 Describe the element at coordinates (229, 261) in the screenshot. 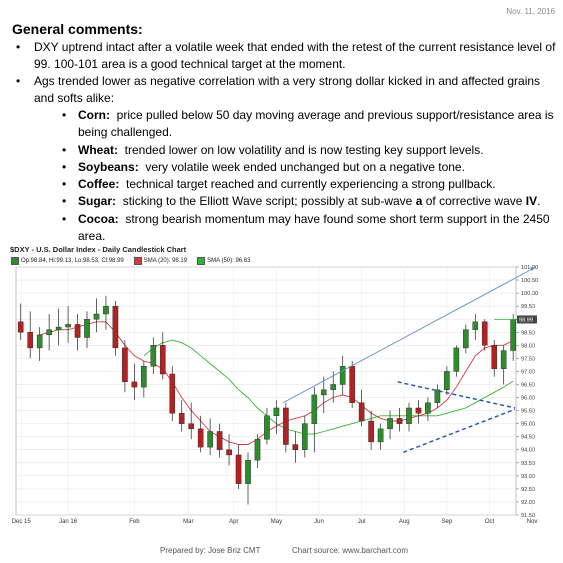

I see `legend-label: SMA (50): 96.63` at that location.